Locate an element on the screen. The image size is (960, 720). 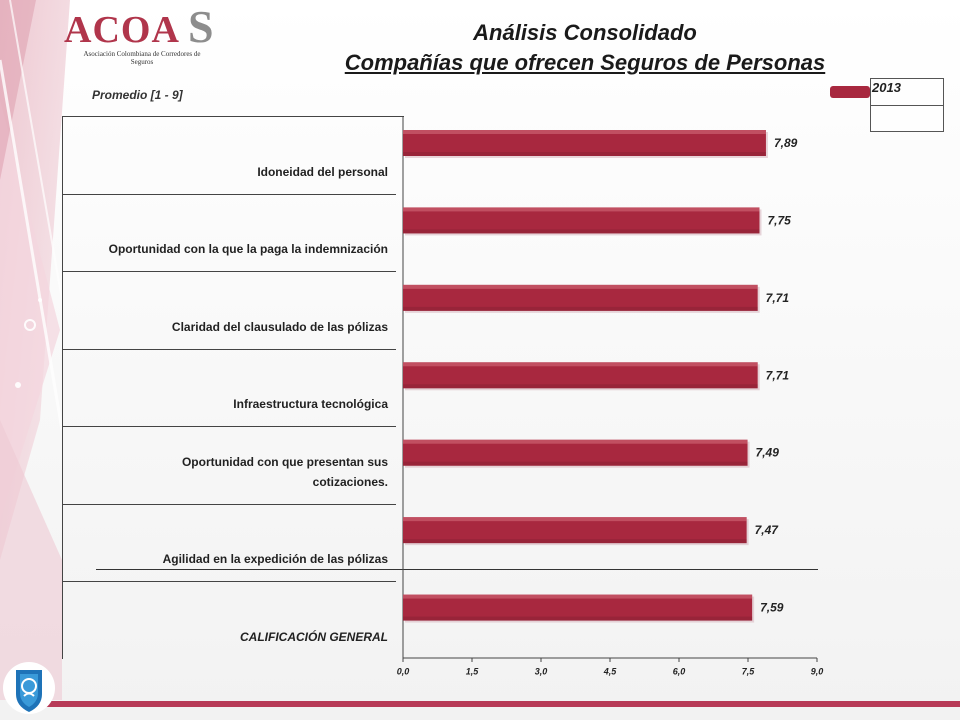
x-tick-label: 3,0 is located at coordinates (541, 671).